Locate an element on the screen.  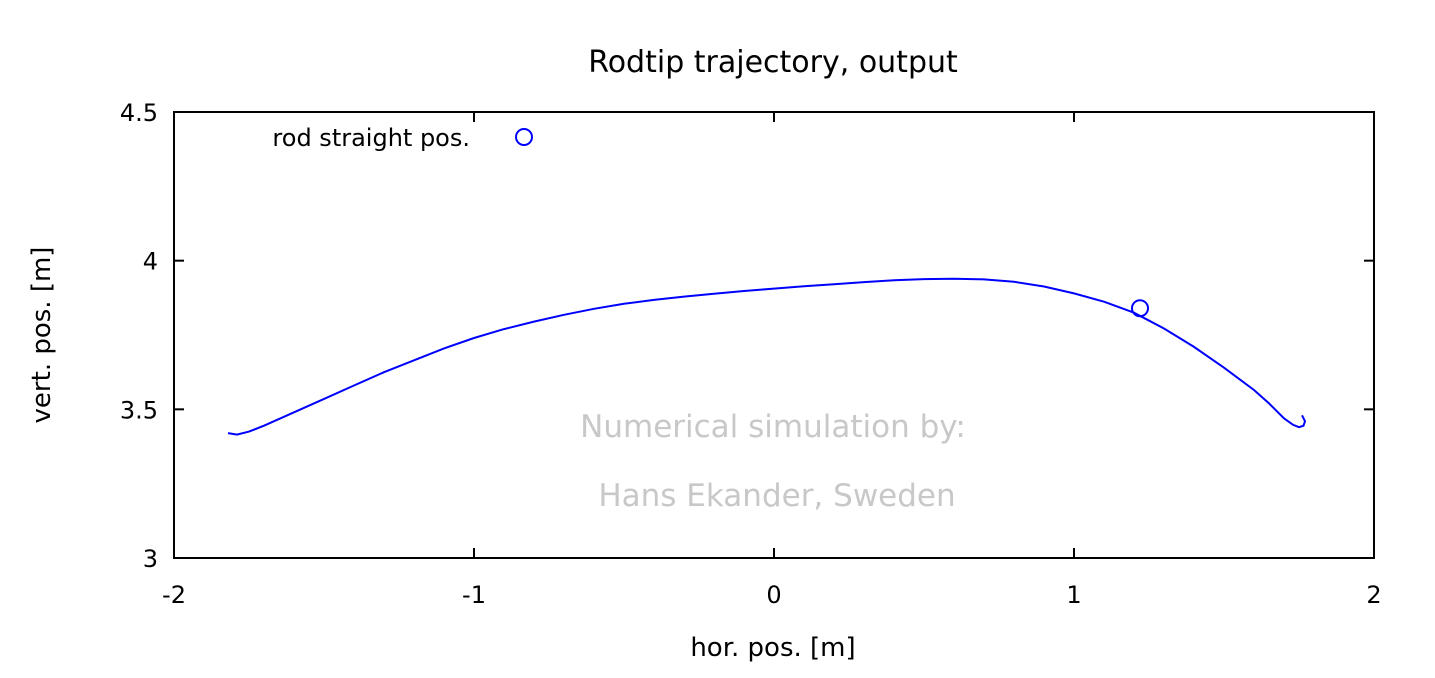
annotation-credit-line-2: Hans Ekander, Sweden is located at coordinates (776, 496).